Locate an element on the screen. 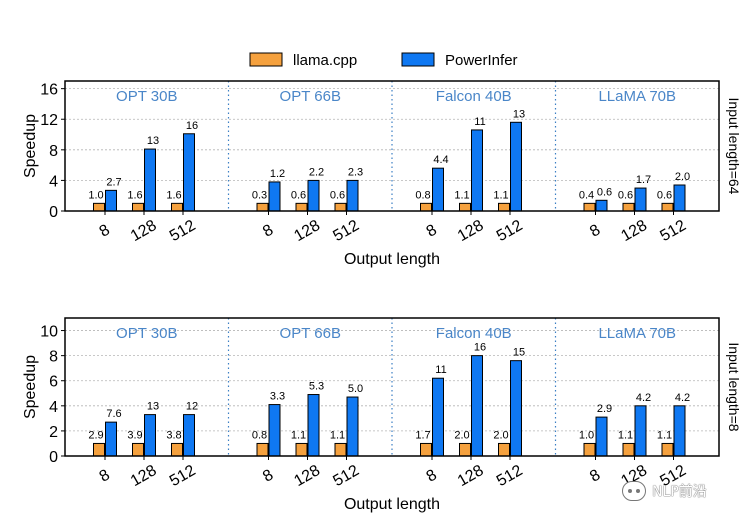  group-title: OPT 30B is located at coordinates (146, 96).